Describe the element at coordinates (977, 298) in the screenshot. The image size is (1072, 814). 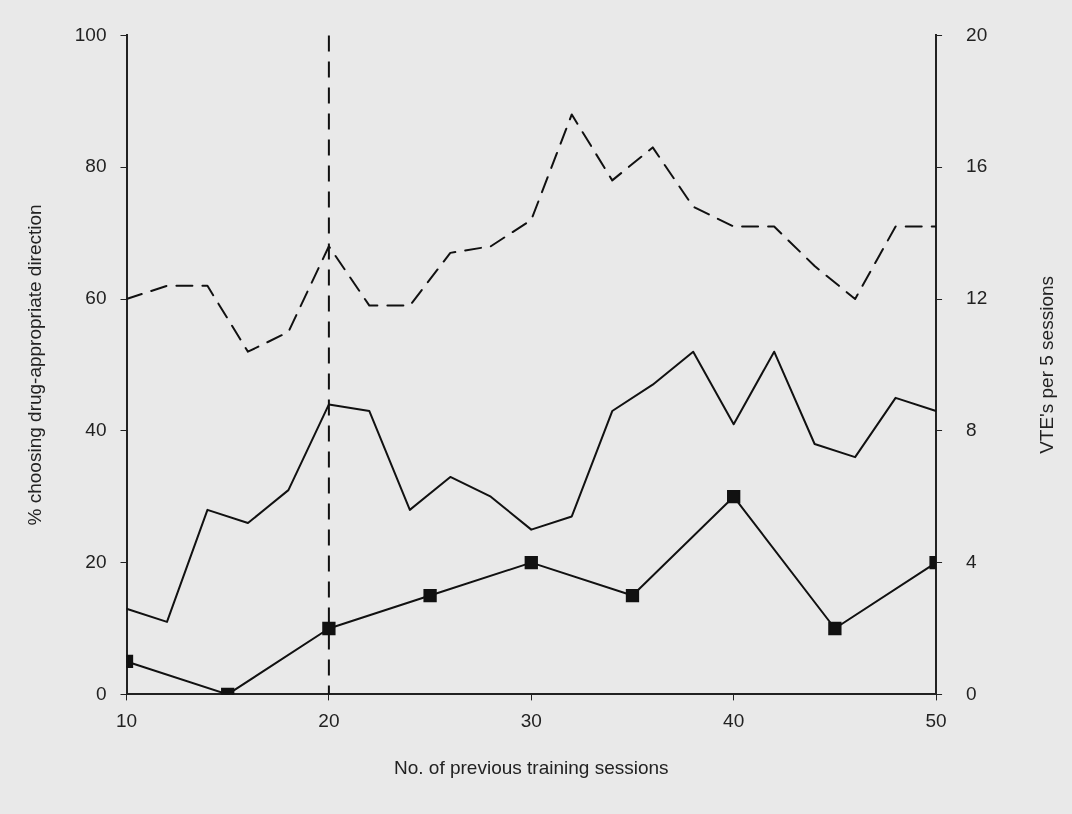
I see `y2-tick-label: 12` at that location.